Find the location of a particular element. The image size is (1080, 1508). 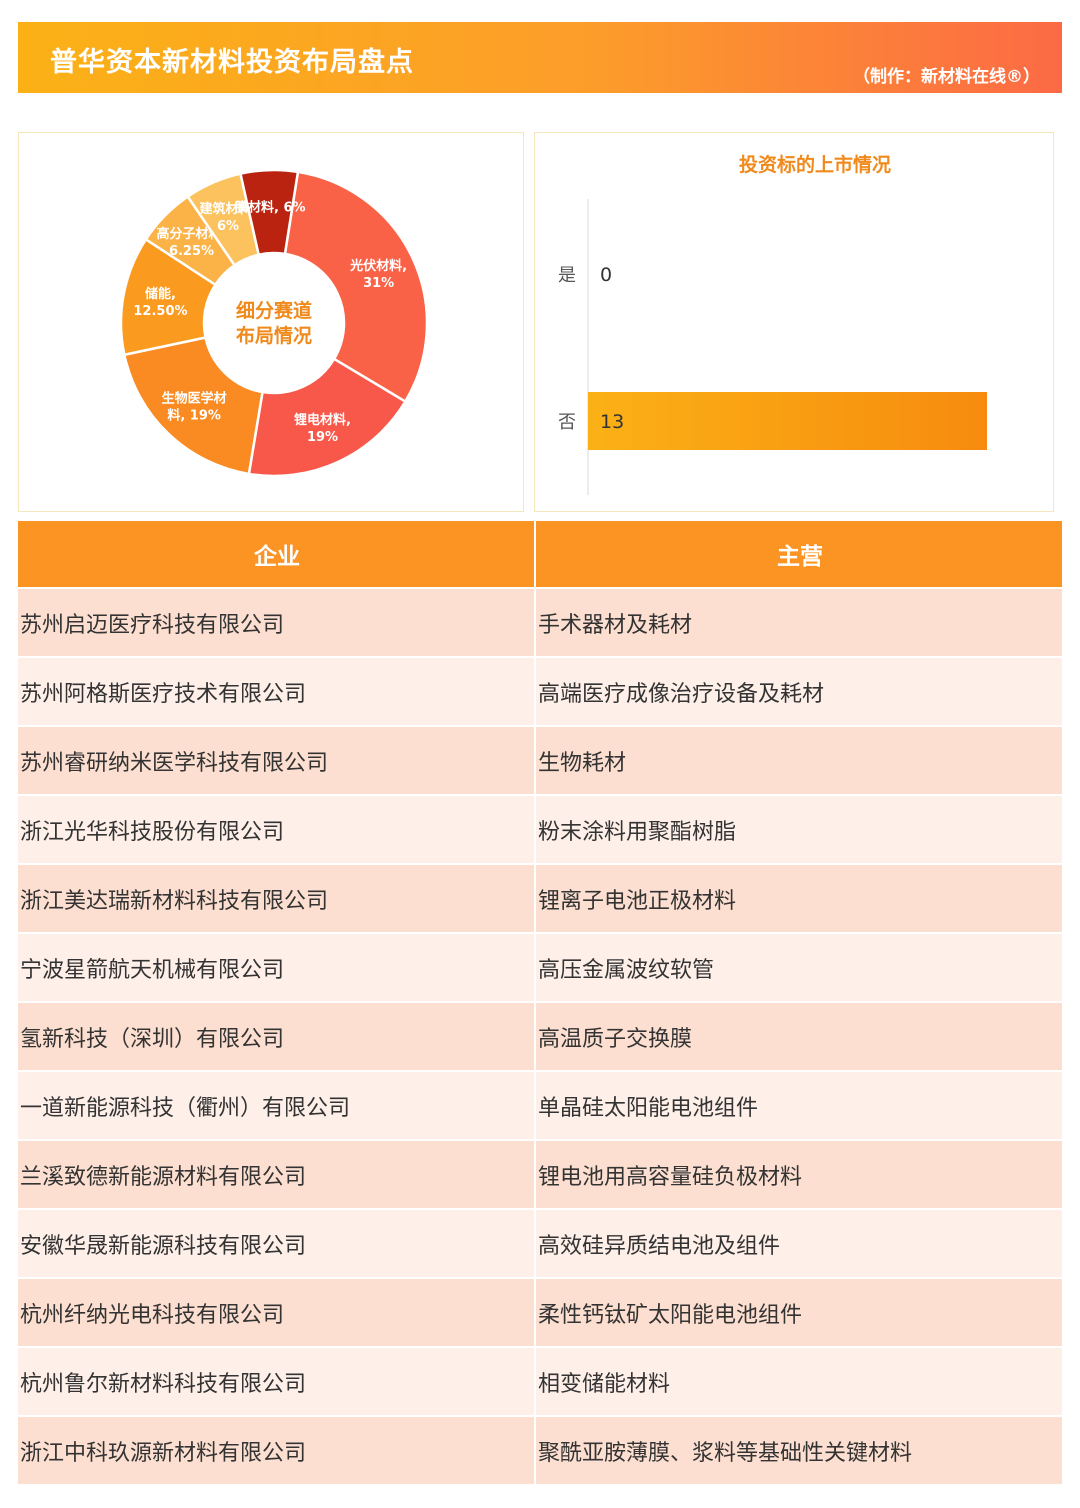

table-row: 苏州睿研纳米医学科技有限公司 生物耗材 is located at coordinates (540, 759).